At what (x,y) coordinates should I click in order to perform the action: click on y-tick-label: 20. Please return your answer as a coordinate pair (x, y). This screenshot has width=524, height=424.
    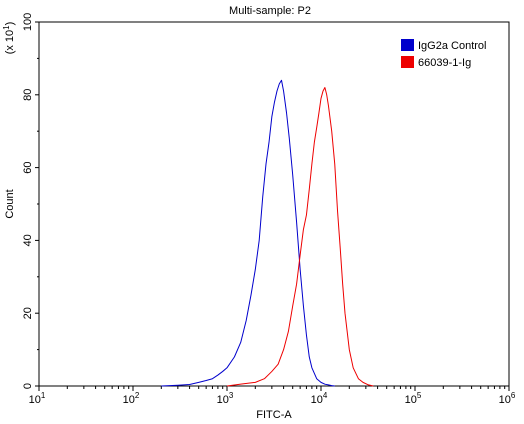
    Looking at the image, I should click on (28, 313).